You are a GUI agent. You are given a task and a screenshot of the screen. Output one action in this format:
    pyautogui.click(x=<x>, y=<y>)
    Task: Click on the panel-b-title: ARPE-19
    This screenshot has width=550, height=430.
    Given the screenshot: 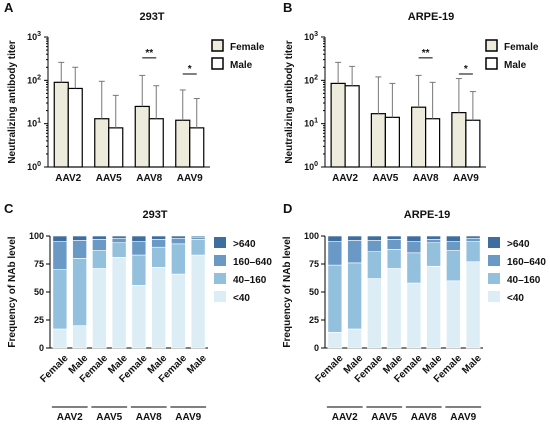 What is the action you would take?
    pyautogui.click(x=431, y=17)
    